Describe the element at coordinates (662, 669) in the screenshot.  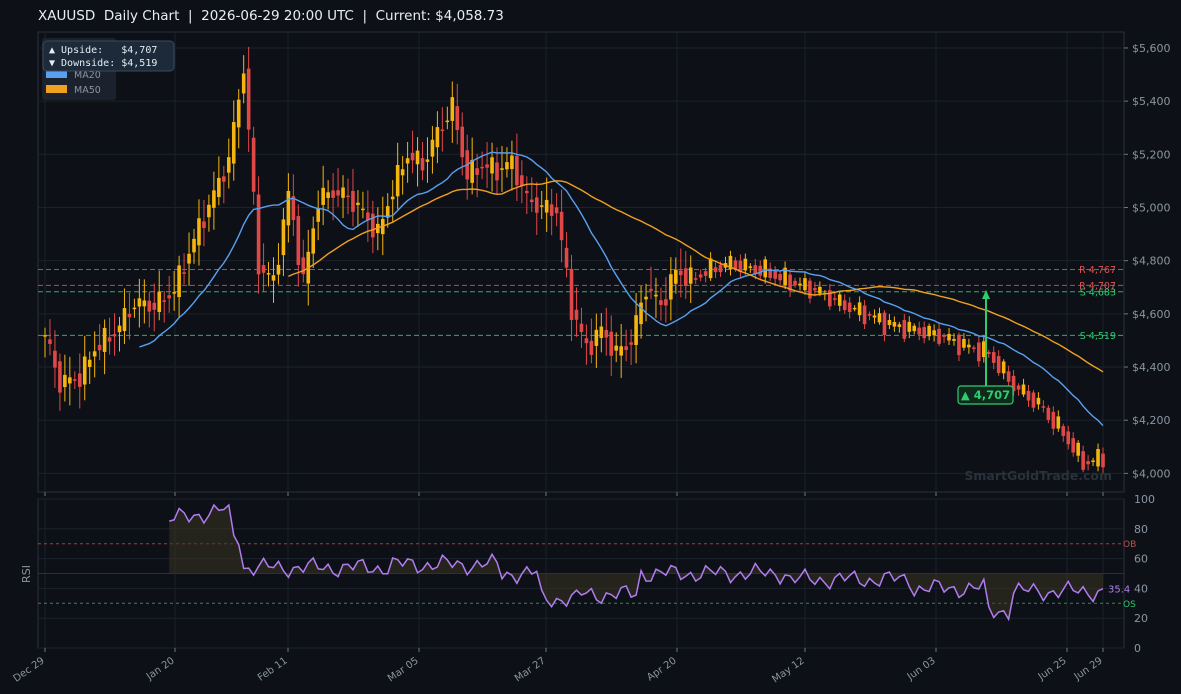
I see `x-tick-label: Apr 20` at that location.